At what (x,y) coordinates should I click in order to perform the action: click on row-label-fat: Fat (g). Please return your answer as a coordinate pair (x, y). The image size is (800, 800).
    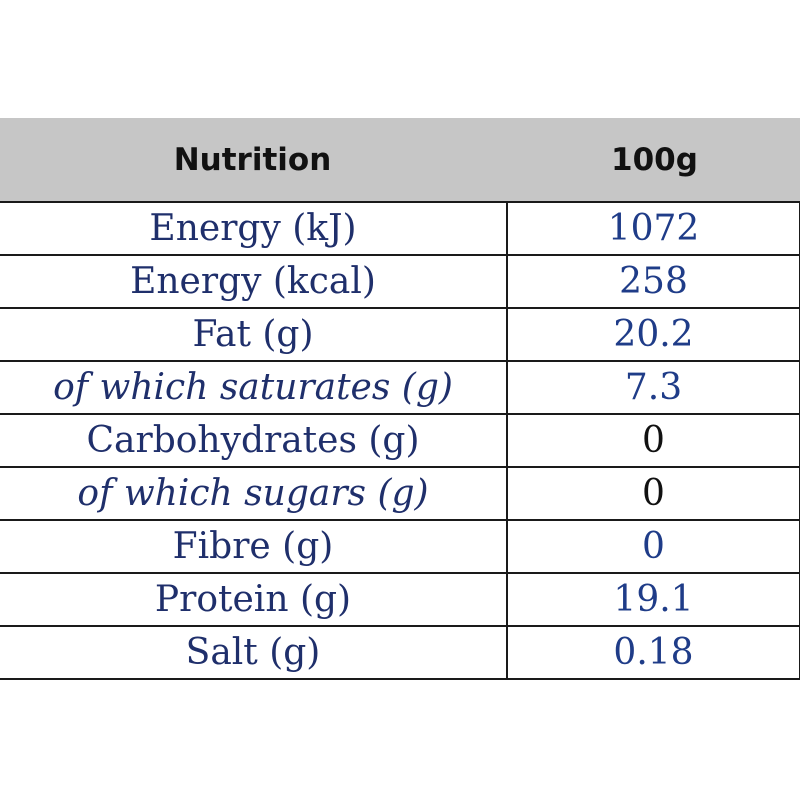
    Looking at the image, I should click on (254, 335).